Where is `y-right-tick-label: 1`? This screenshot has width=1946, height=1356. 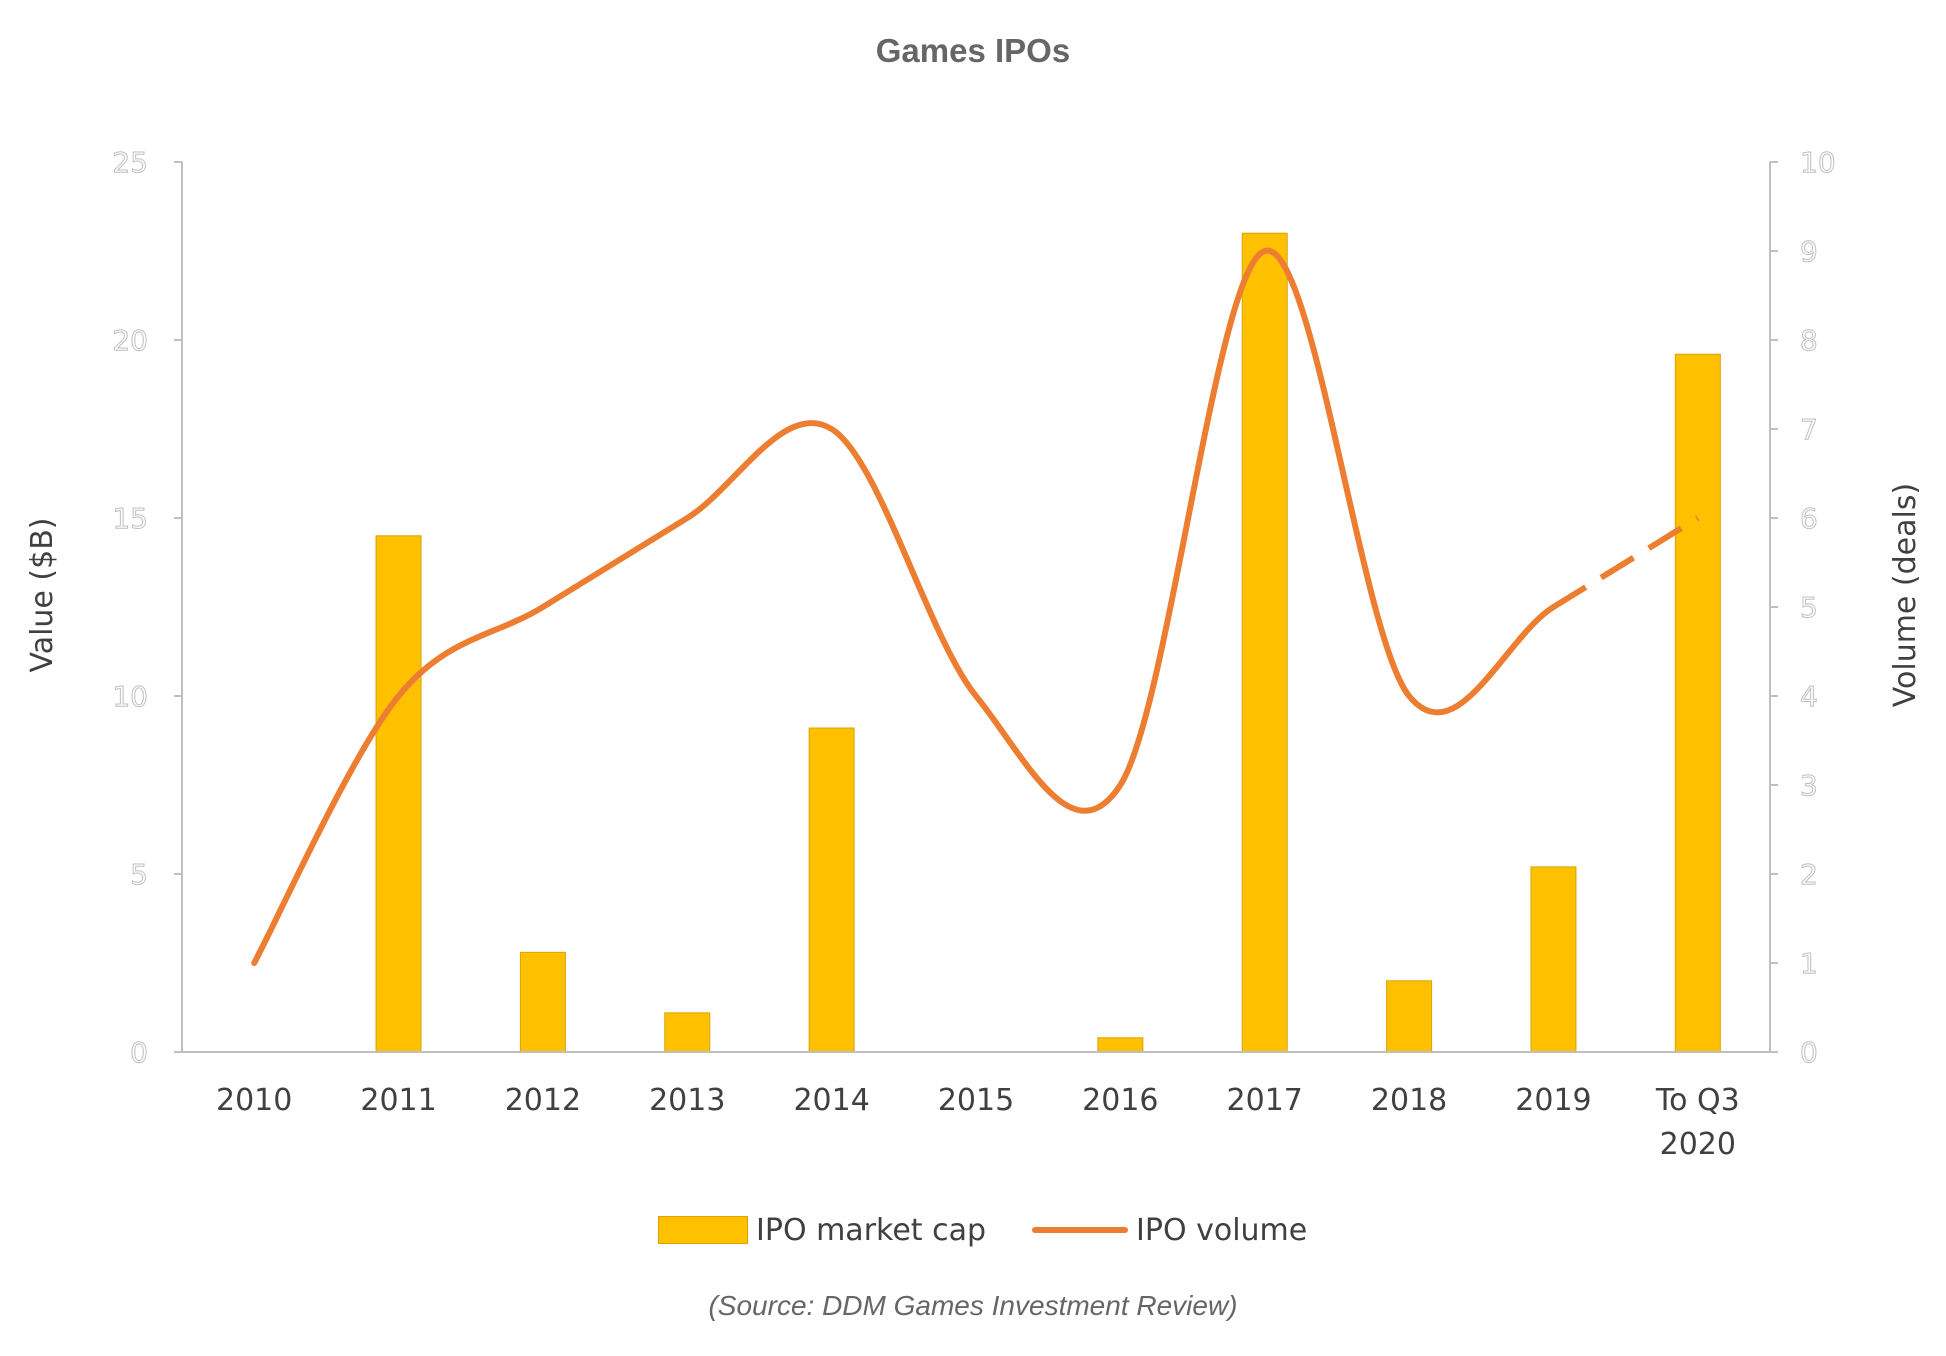 y-right-tick-label: 1 is located at coordinates (1809, 963).